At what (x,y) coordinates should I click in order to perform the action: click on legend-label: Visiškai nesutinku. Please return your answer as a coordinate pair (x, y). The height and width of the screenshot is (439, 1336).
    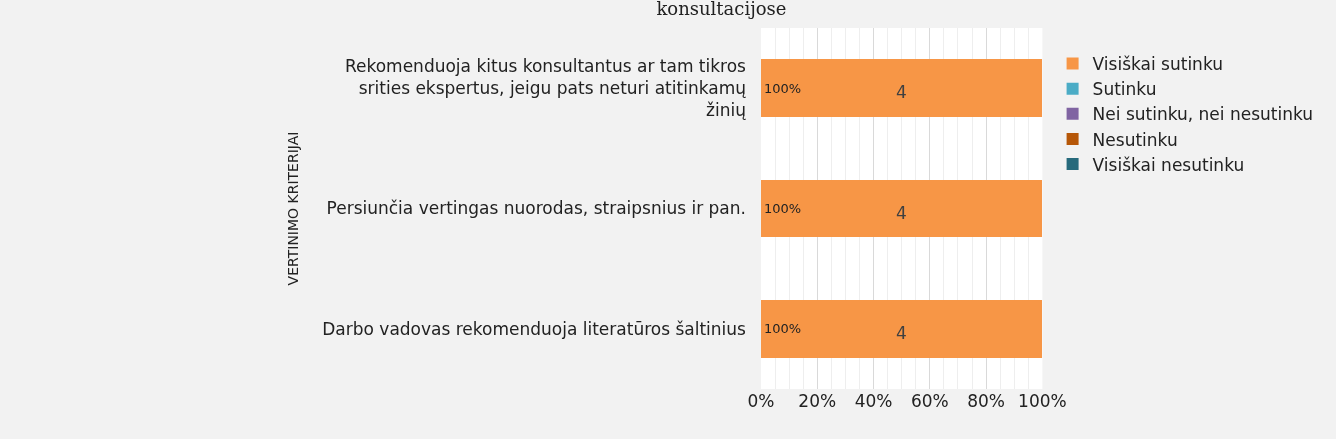
    Looking at the image, I should click on (1168, 164).